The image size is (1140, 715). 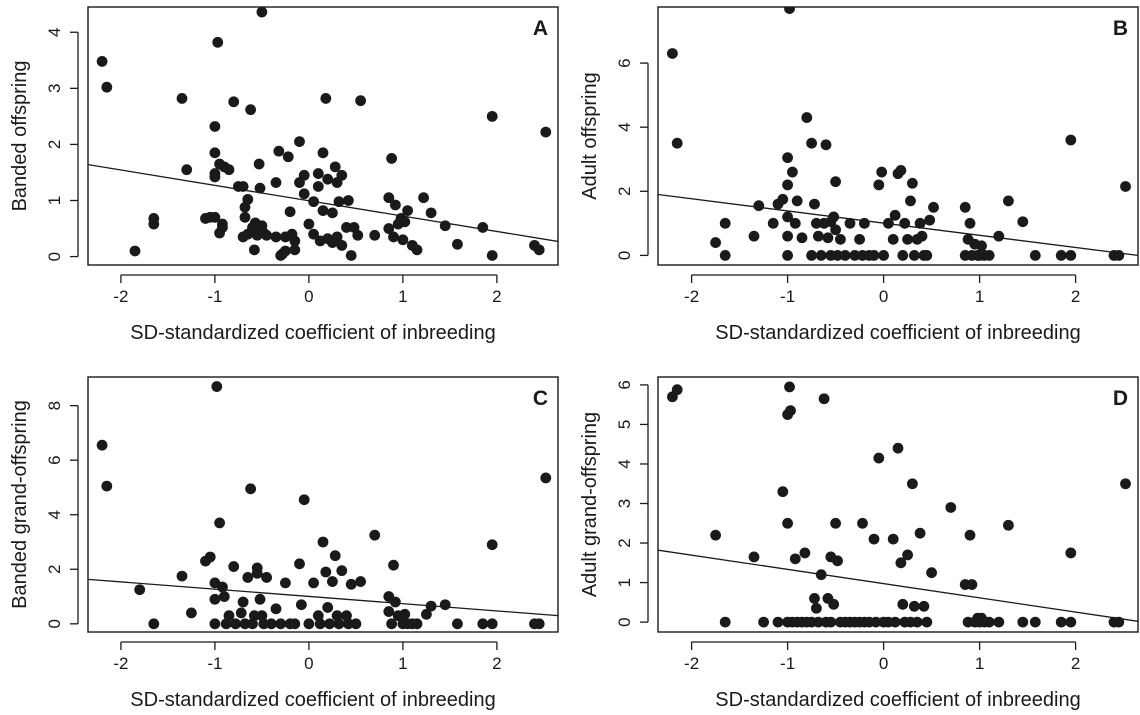 I want to click on y-axis-title: Adult grand-offspring, so click(x=590, y=504).